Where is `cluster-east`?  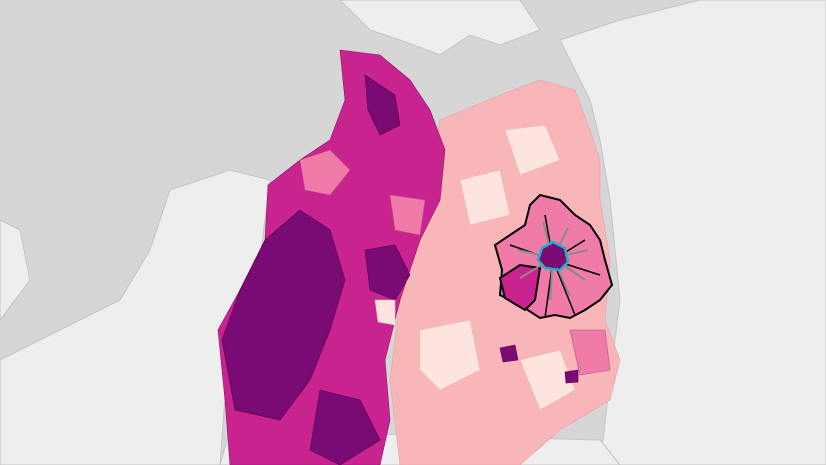 cluster-east is located at coordinates (553, 256).